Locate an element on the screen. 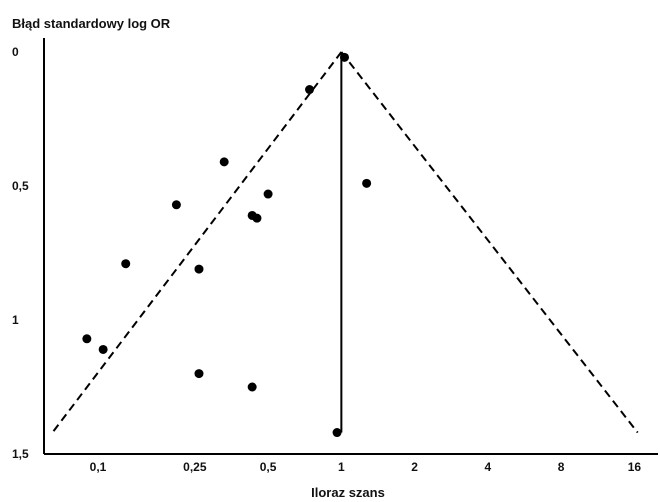  x-tick-labels: 0,1 0,25 0,5 1 2 4 8 16 is located at coordinates (366, 467).